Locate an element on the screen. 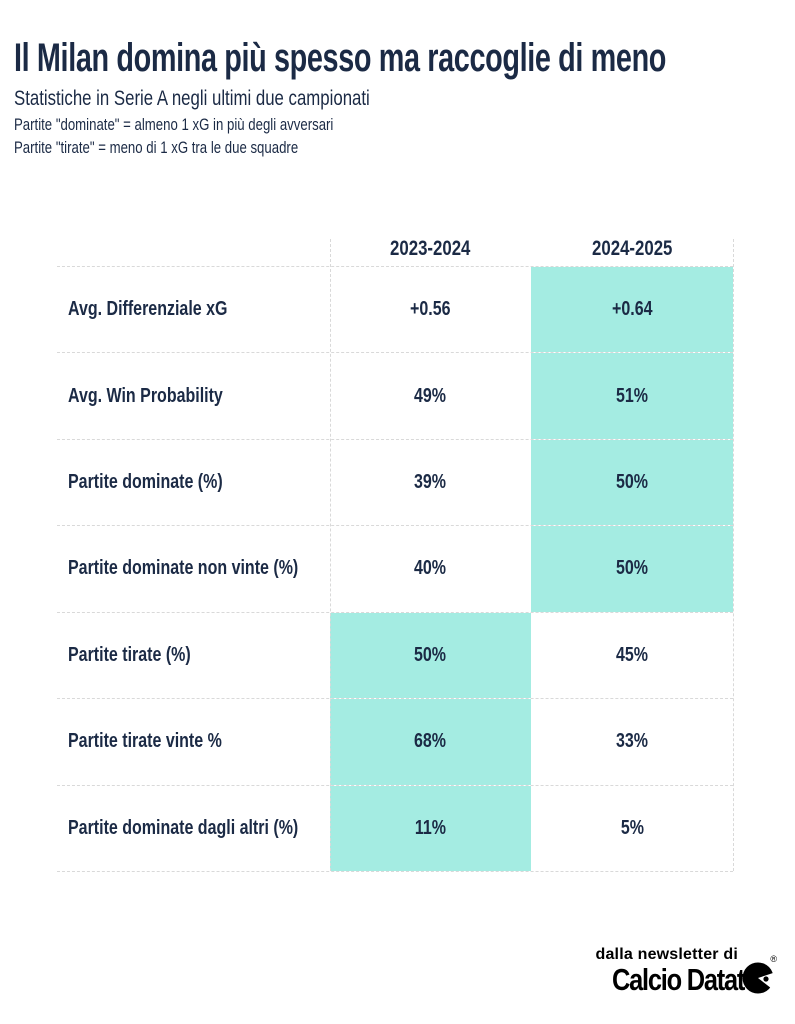 Image resolution: width=795 pixels, height=1024 pixels. cell-2024-2025: 45% is located at coordinates (632, 654).